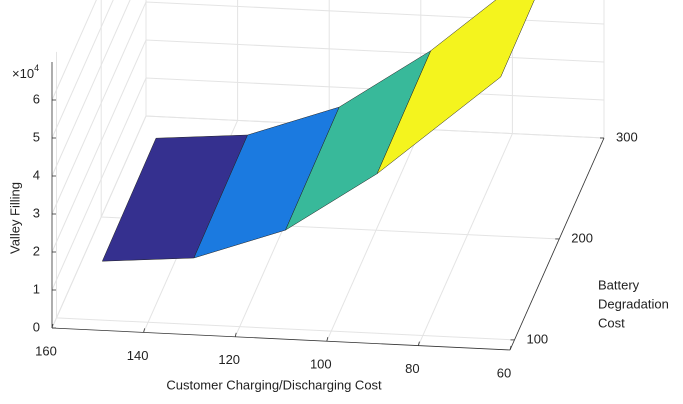 This screenshot has width=683, height=404. Describe the element at coordinates (14, 218) in the screenshot. I see `z-axis-label: Valley Filling` at that location.